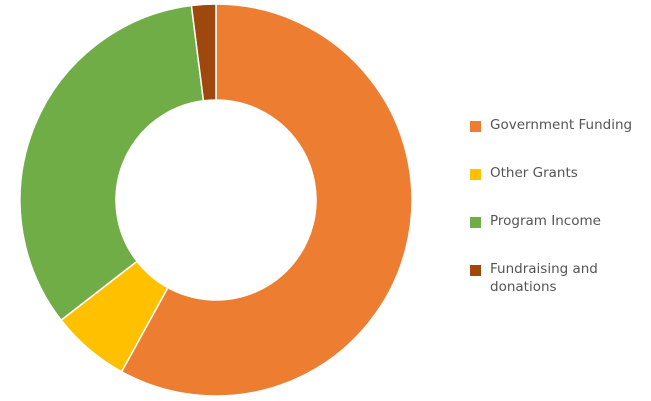  Describe the element at coordinates (534, 173) in the screenshot. I see `legend-label-other-grants: Other Grants` at that location.